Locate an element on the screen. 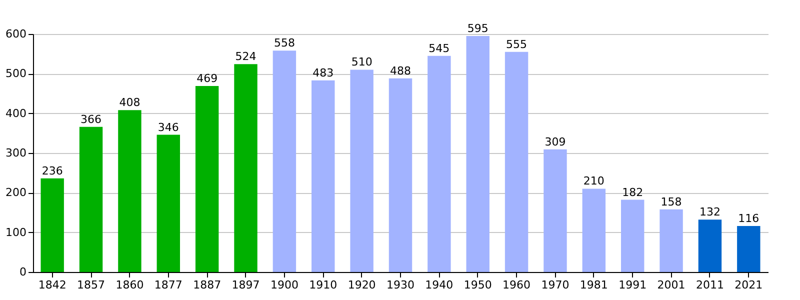 Image resolution: width=800 pixels, height=300 pixels. x-tick-label: 2011 is located at coordinates (710, 285).